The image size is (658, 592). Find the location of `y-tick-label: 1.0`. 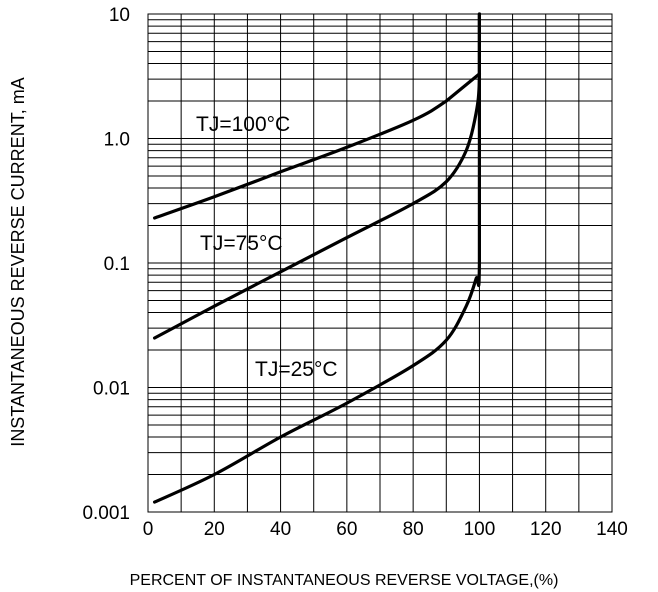

y-tick-label: 1.0 is located at coordinates (117, 140).